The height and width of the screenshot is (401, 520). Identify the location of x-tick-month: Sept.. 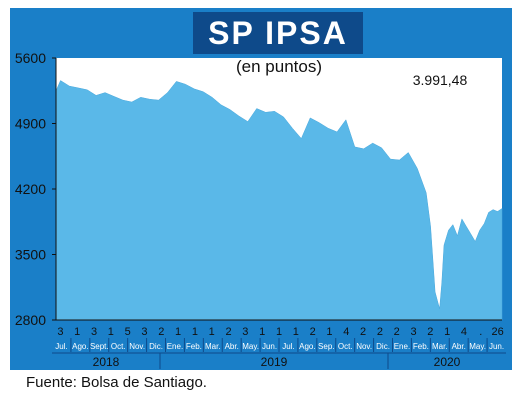
(99, 346).